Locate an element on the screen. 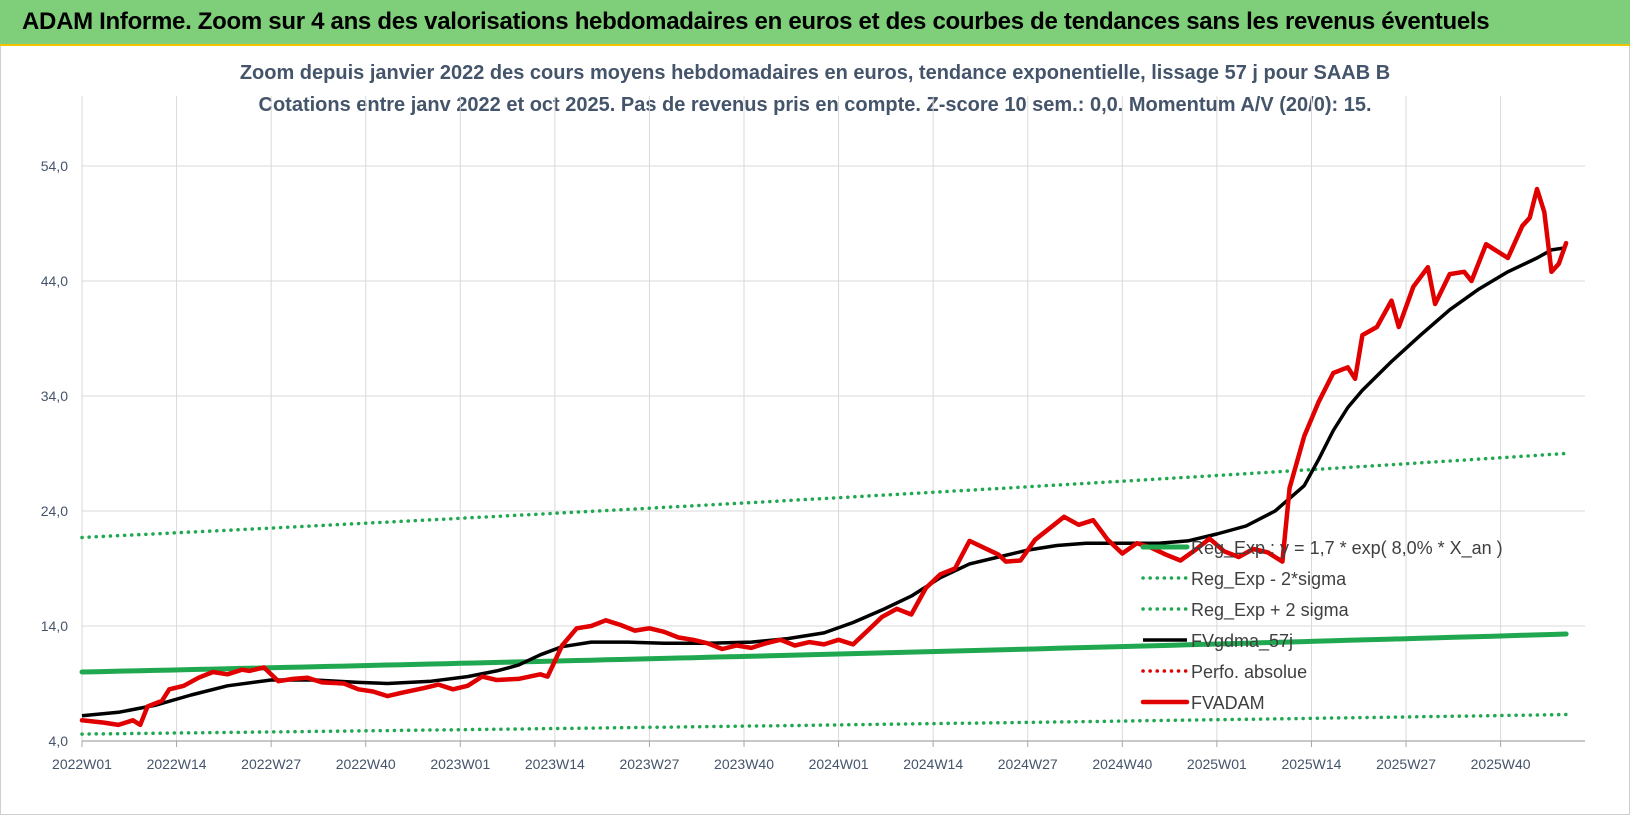 This screenshot has width=1630, height=815. x-tick-label: 2022W27 is located at coordinates (271, 764).